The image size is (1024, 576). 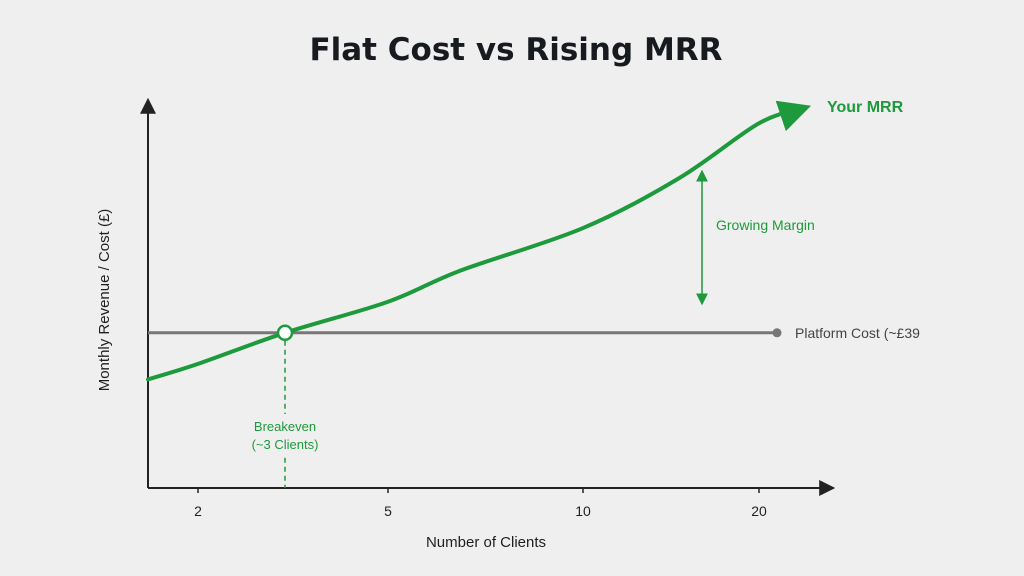 I want to click on platform-cost-endpoint, so click(x=777, y=333).